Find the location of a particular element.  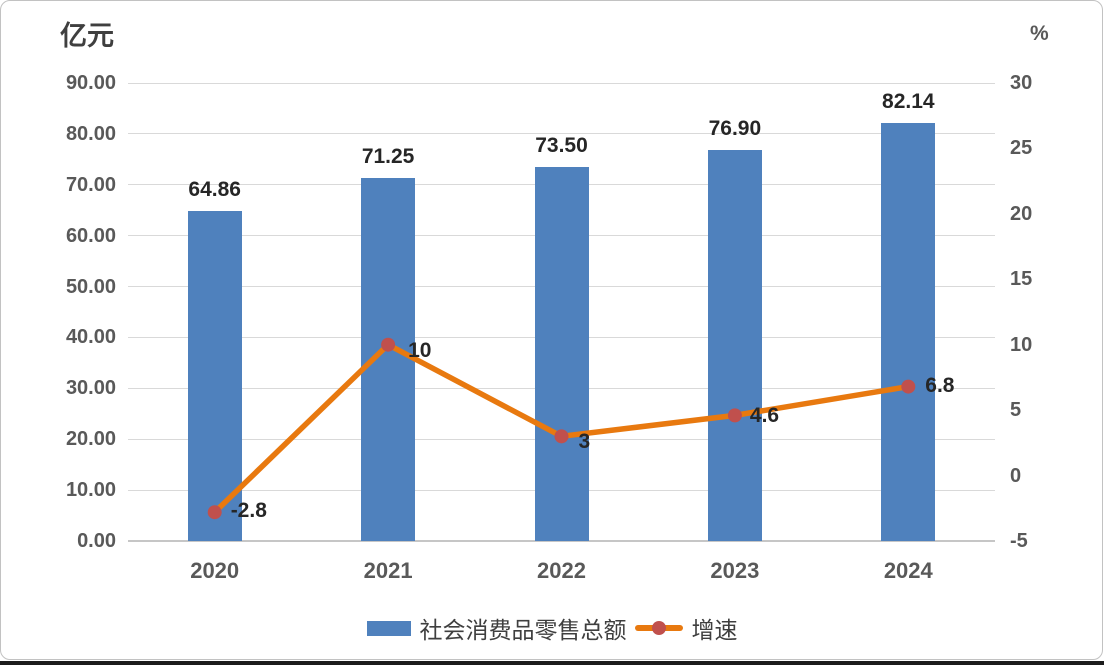

bar-2023 is located at coordinates (734, 345).